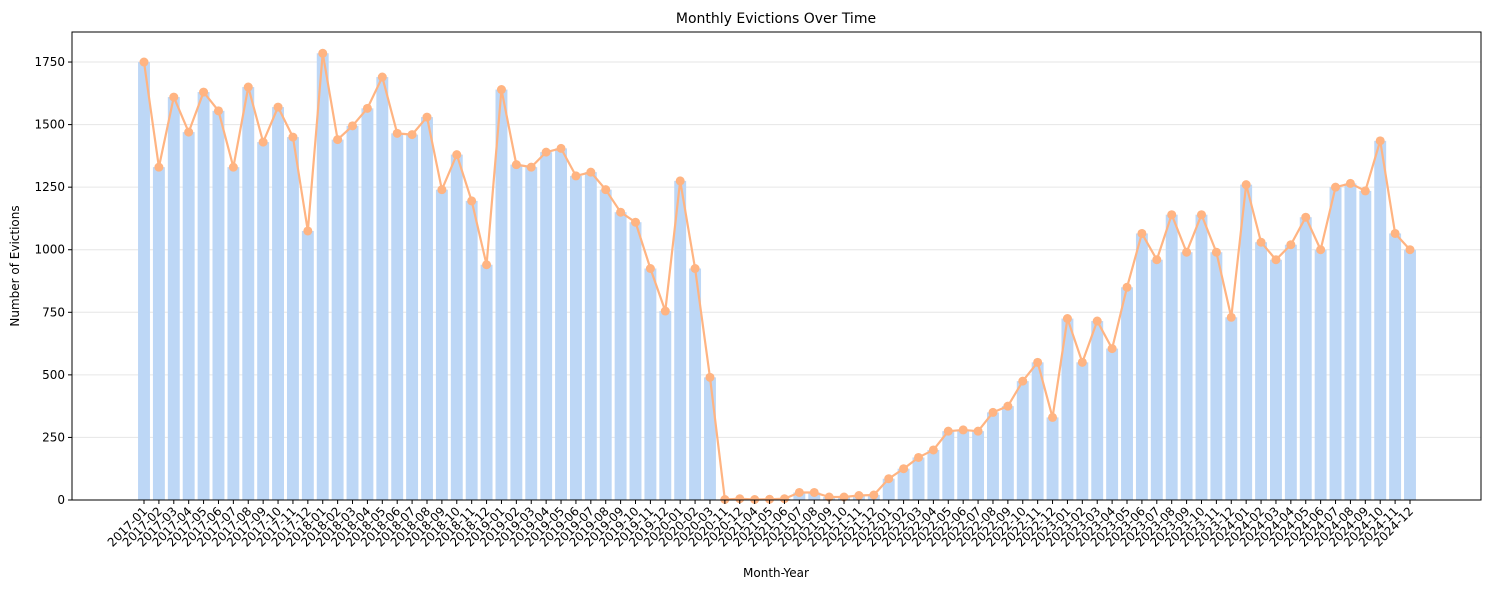  What do you see at coordinates (49, 62) in the screenshot?
I see `y-tick-label: 1750` at bounding box center [49, 62].